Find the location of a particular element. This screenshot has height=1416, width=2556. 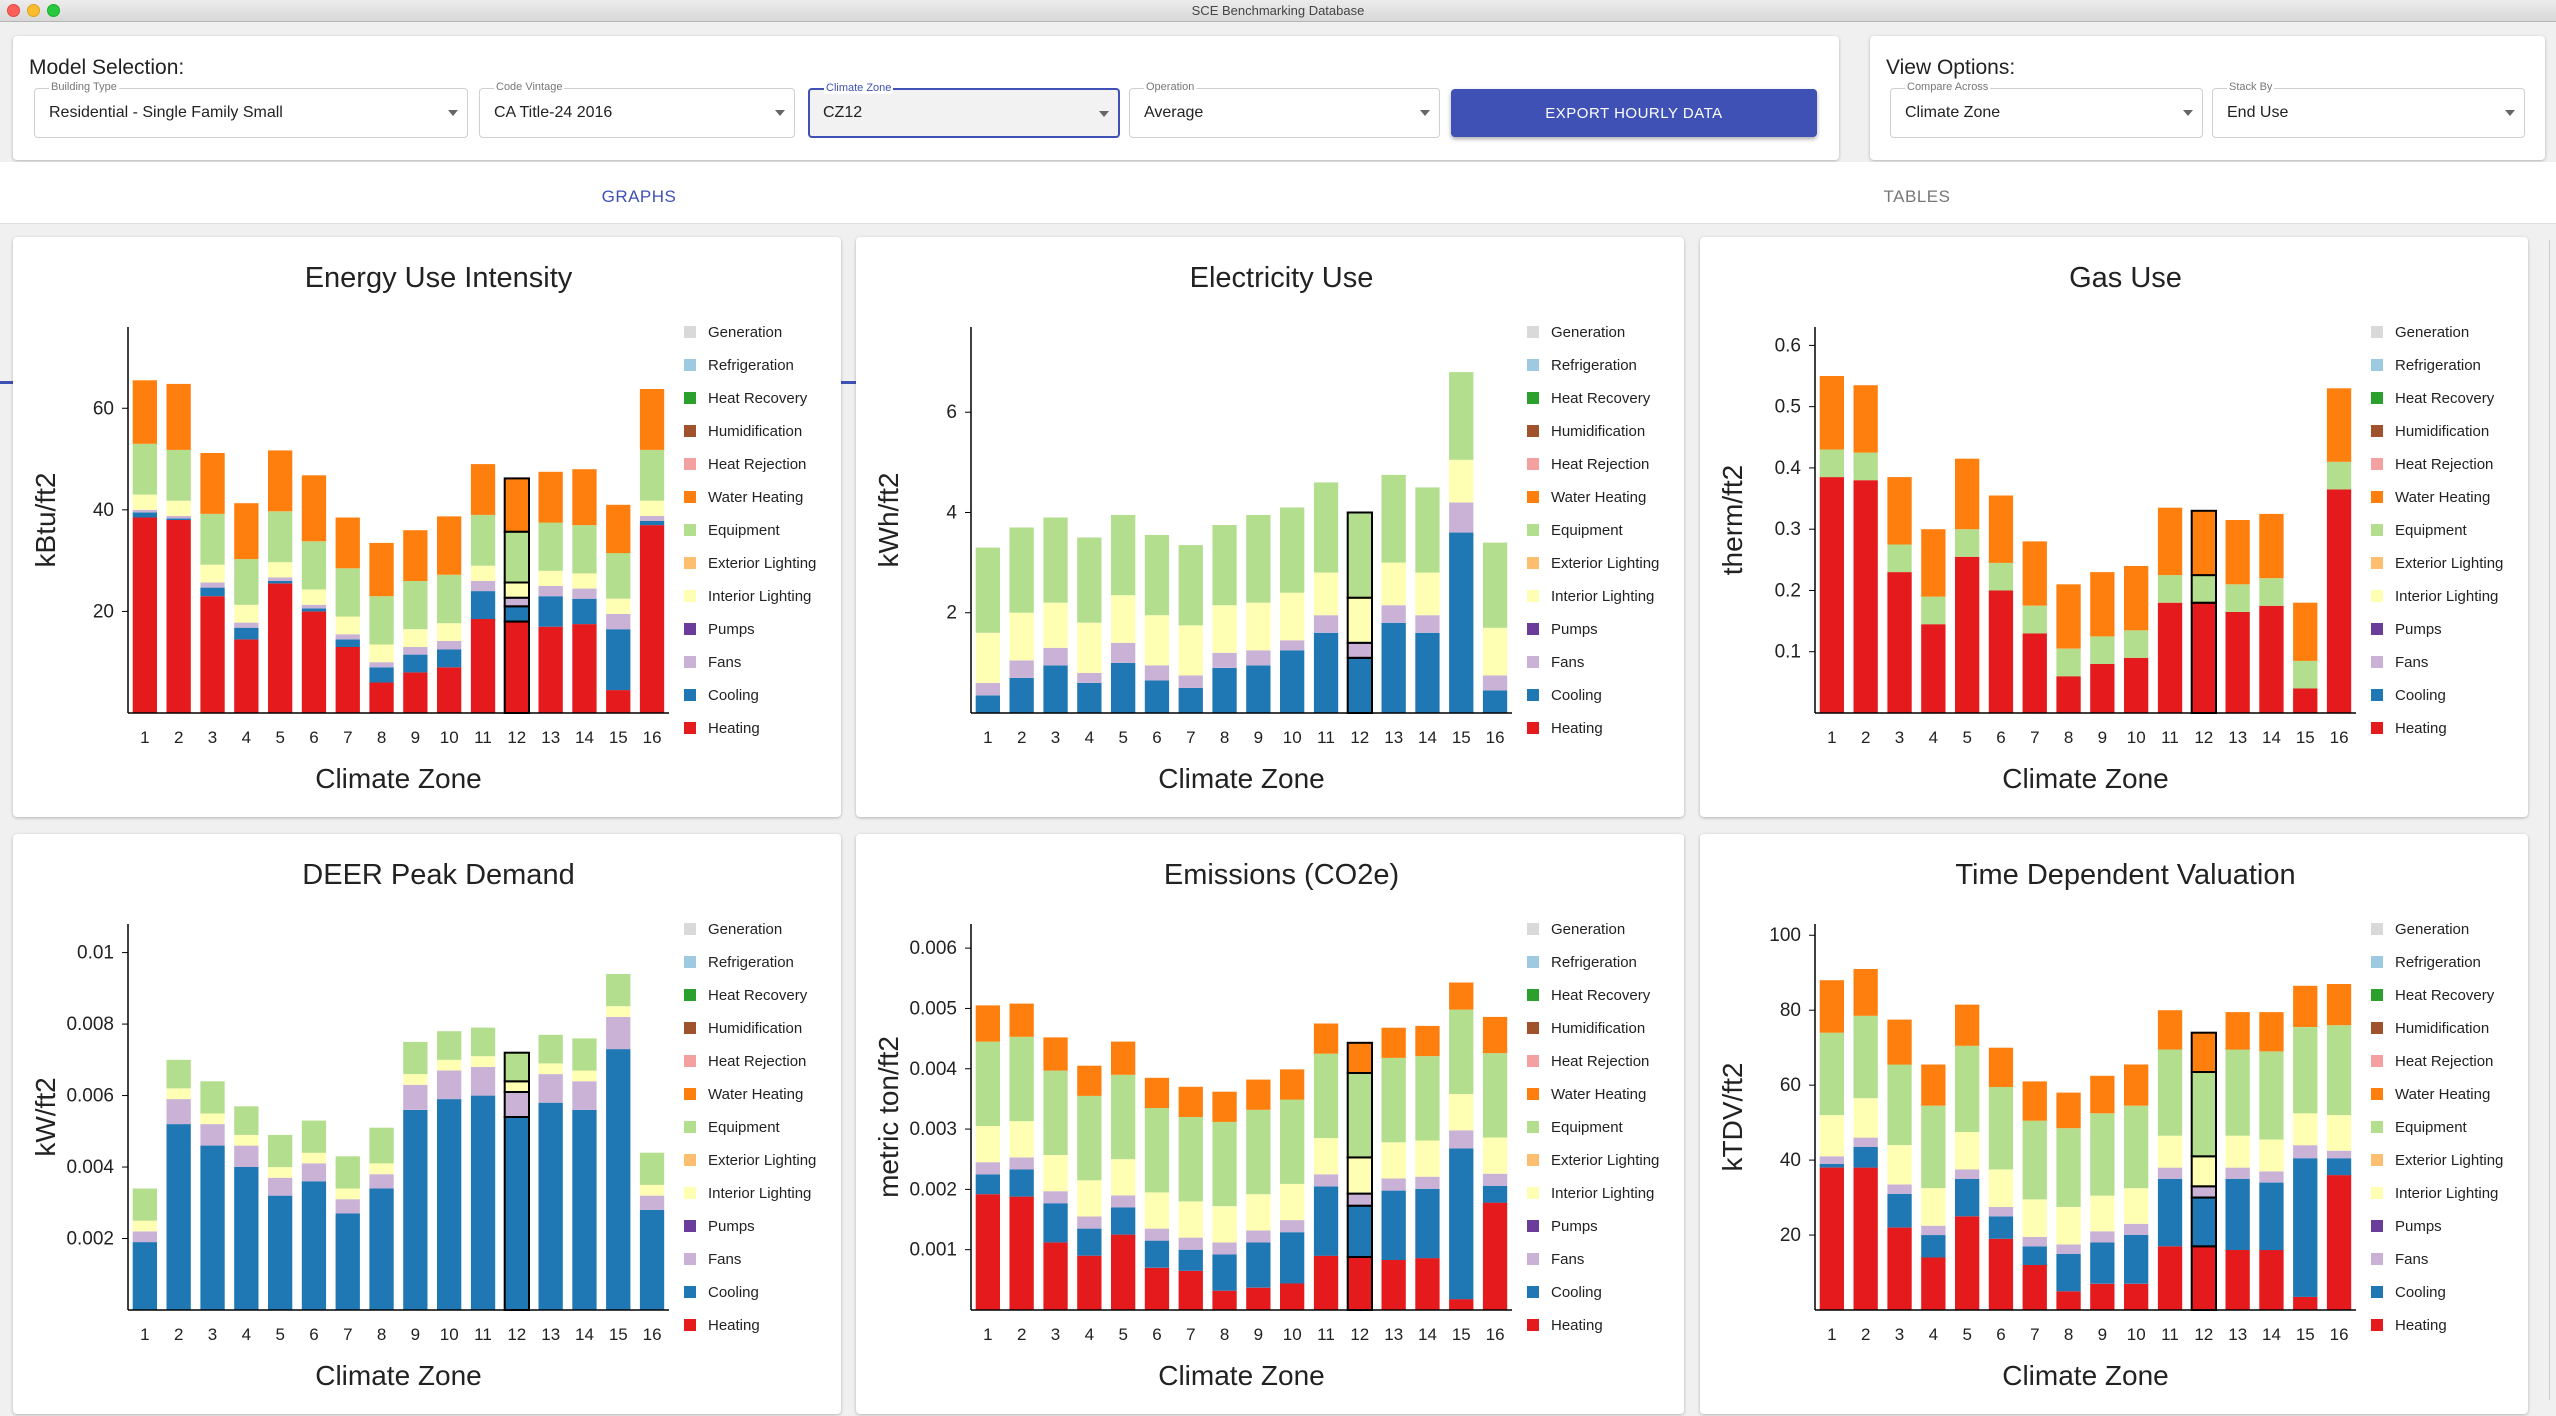

page-scrollbar is located at coordinates (2550, 825).